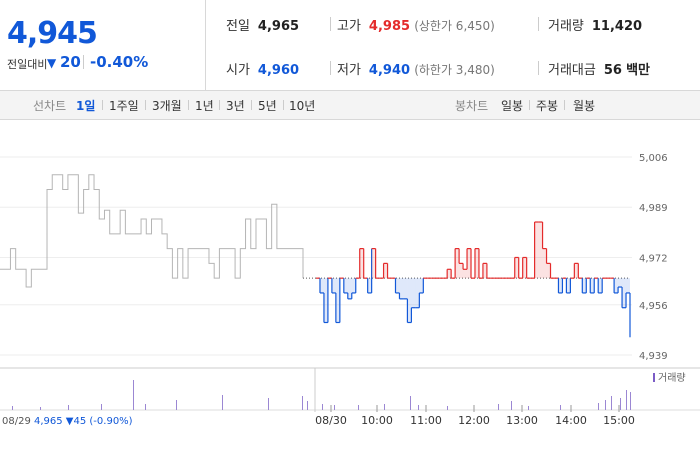 The image size is (700, 450). What do you see at coordinates (599, 70) in the screenshot?
I see `trade-amount: 거래대금 56 백만` at bounding box center [599, 70].